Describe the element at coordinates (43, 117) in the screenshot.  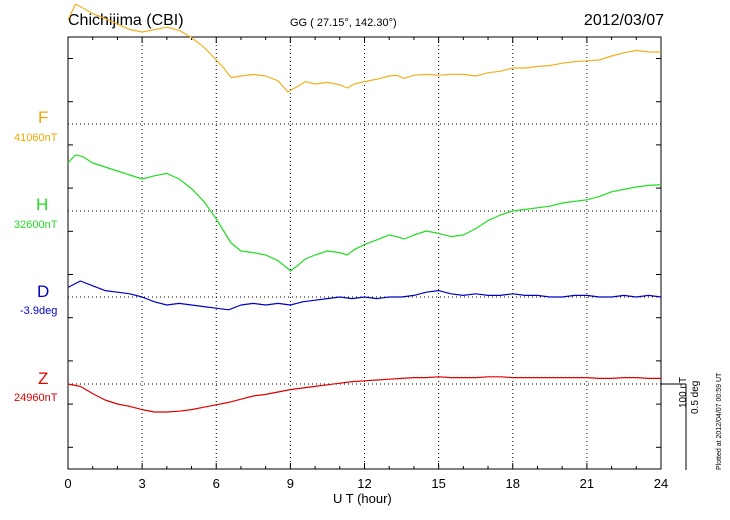
I see `series-label-f: F` at that location.